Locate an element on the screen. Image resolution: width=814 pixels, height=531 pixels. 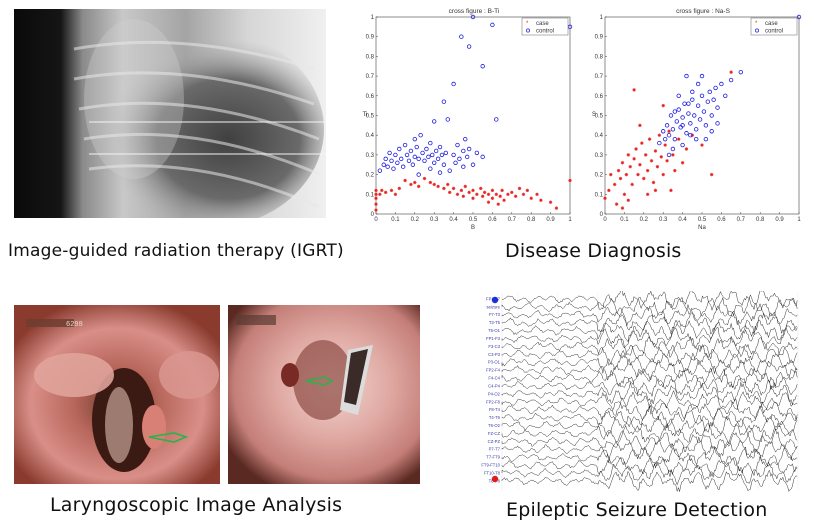
eeg-channel-label: FZ-CZ is located at coordinates (494, 433).